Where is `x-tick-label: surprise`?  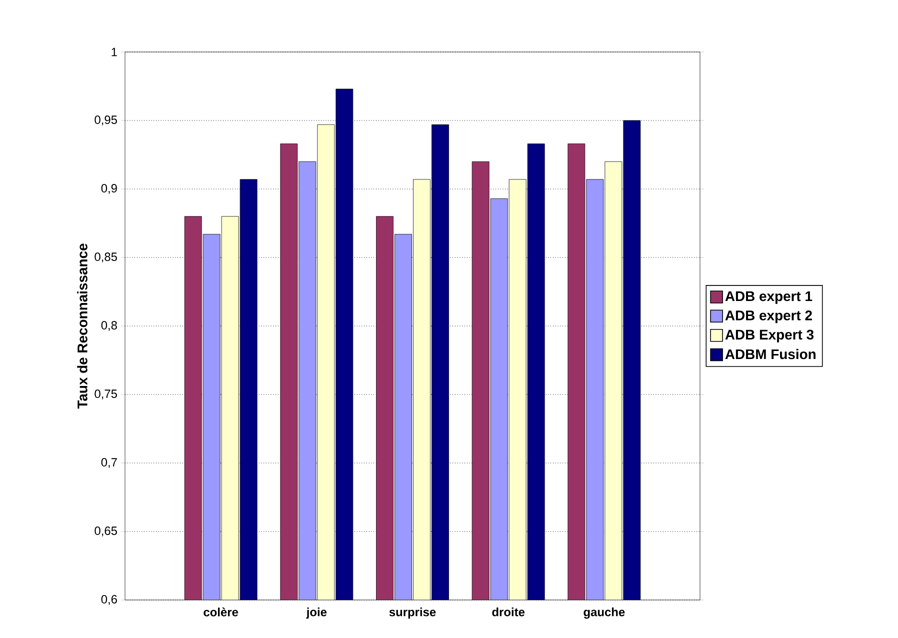 x-tick-label: surprise is located at coordinates (412, 613).